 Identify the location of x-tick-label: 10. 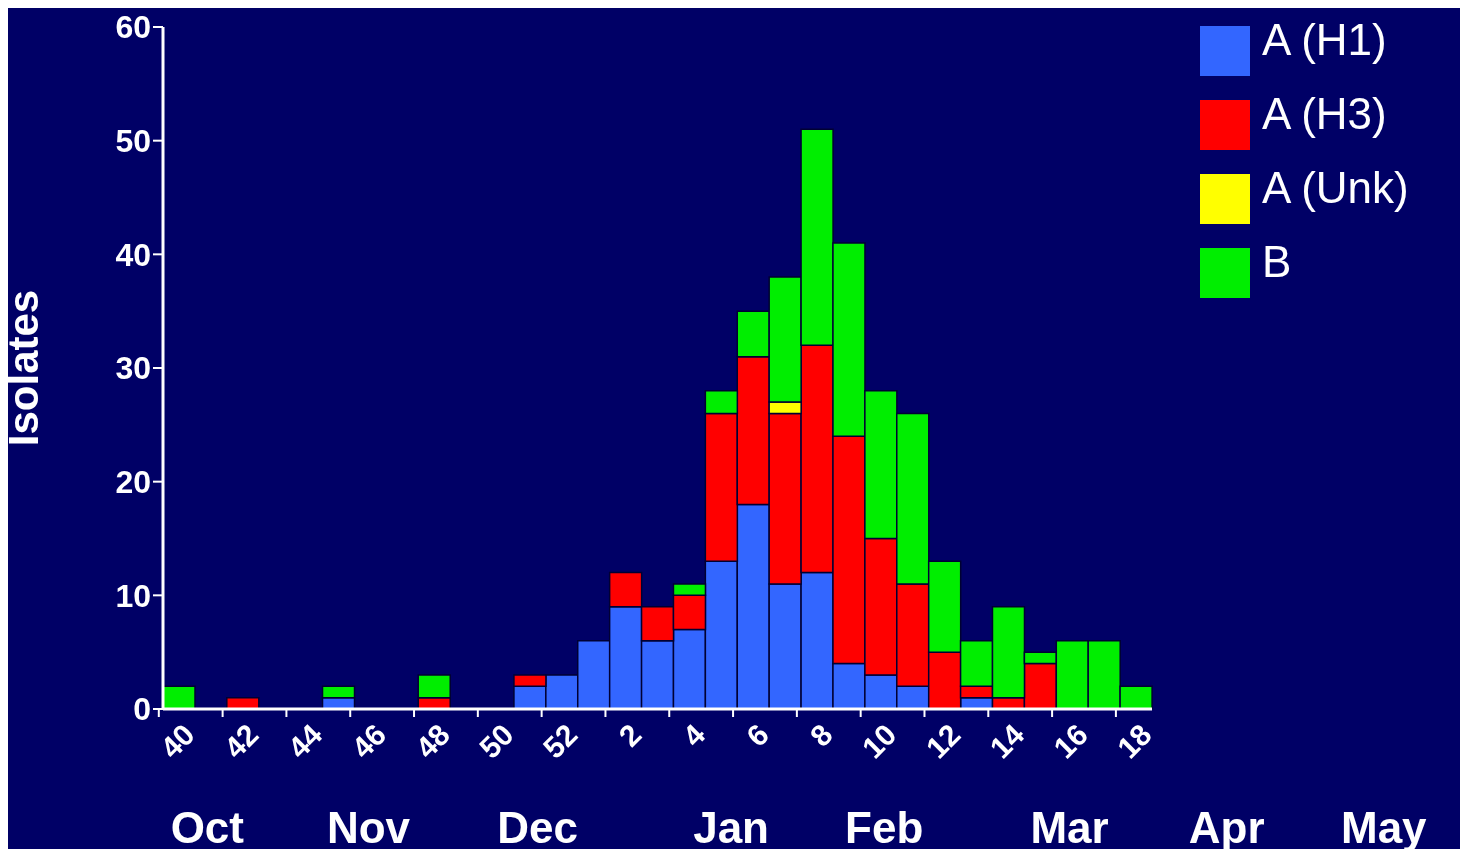
(879, 741).